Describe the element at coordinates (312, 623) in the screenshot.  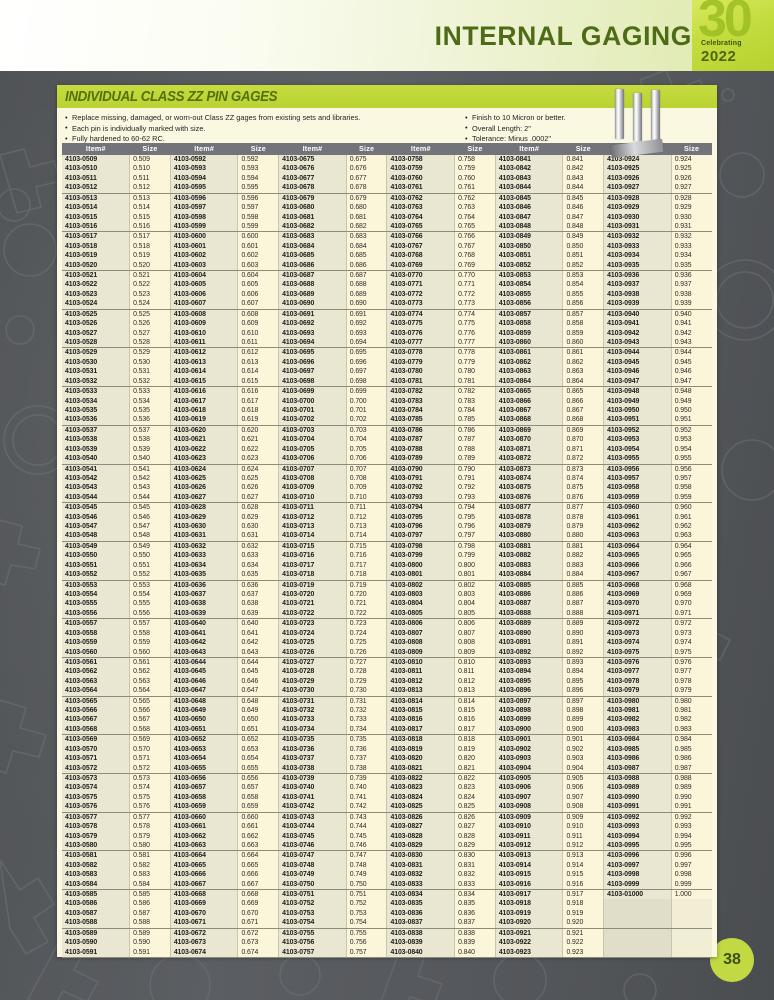
I see `cell-item-number: 4103-0723` at that location.